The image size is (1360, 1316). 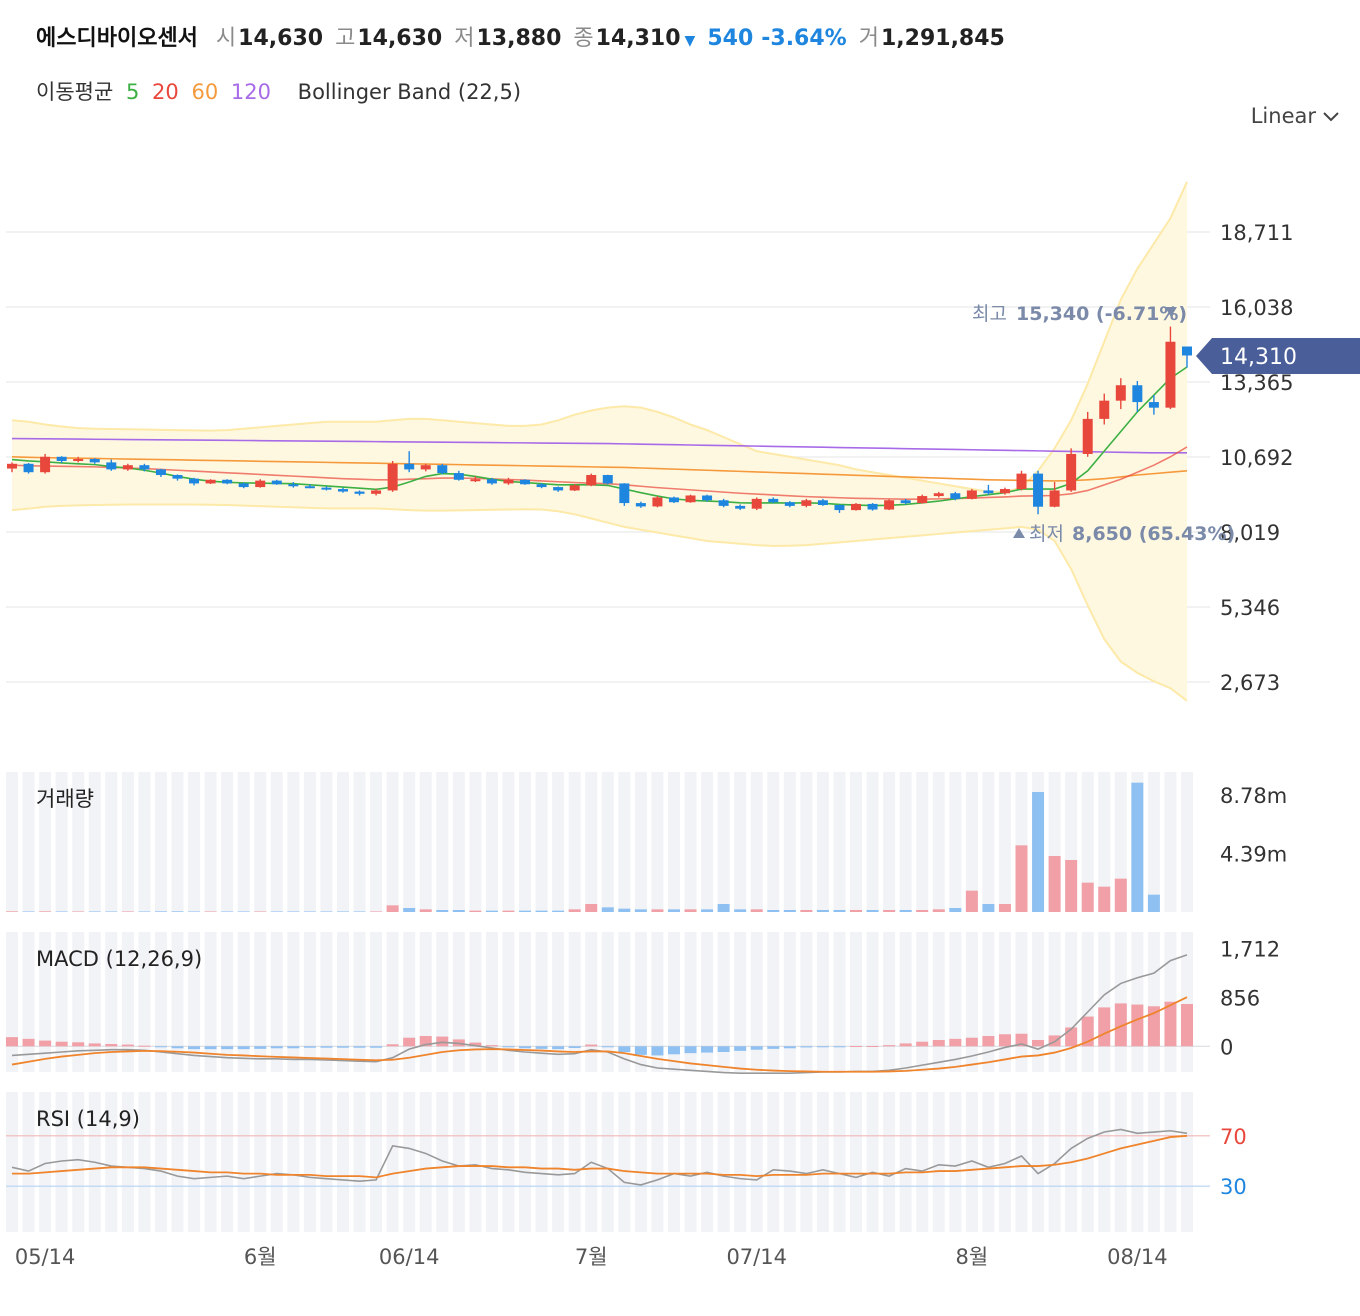 What do you see at coordinates (205, 92) in the screenshot?
I see `ma60-label: 60` at bounding box center [205, 92].